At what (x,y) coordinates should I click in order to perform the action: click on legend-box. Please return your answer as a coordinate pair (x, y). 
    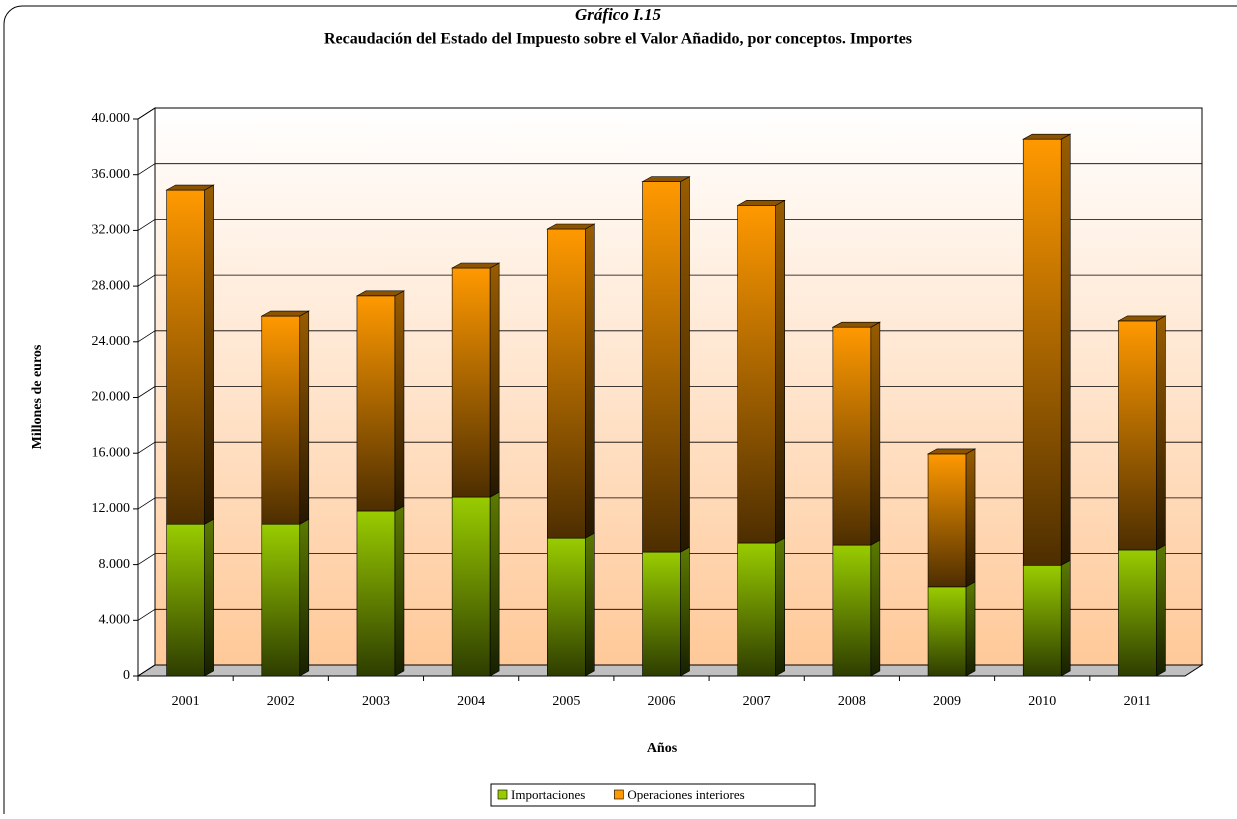
    Looking at the image, I should click on (653, 795).